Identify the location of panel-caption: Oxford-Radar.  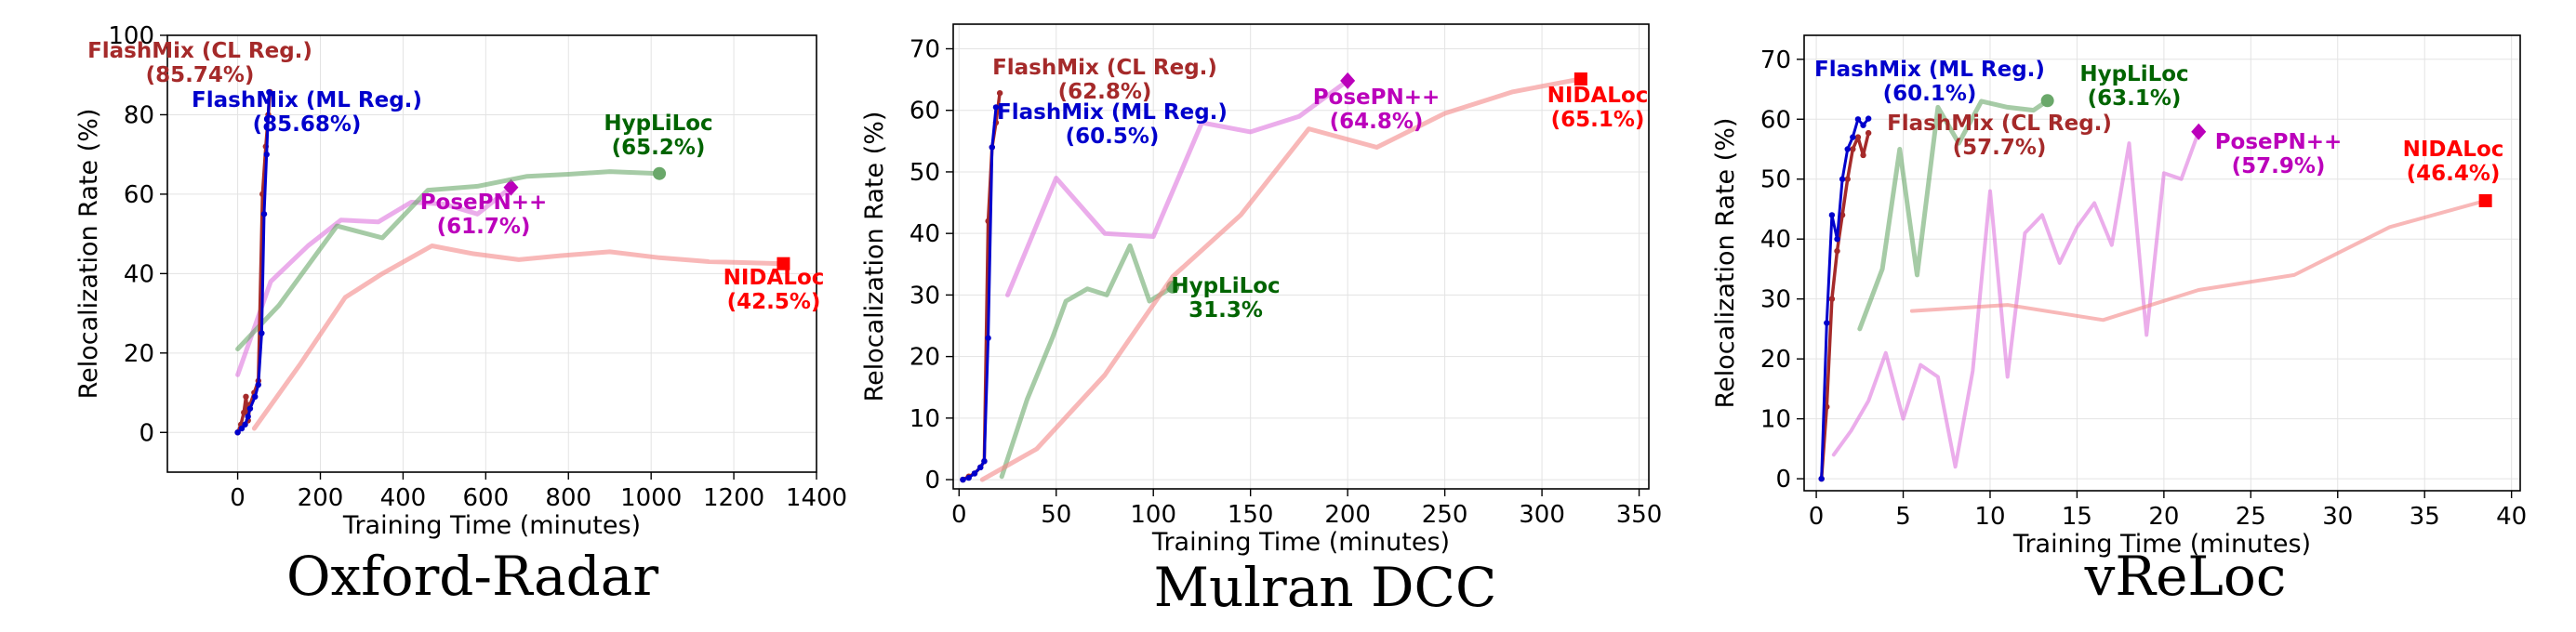
(472, 576).